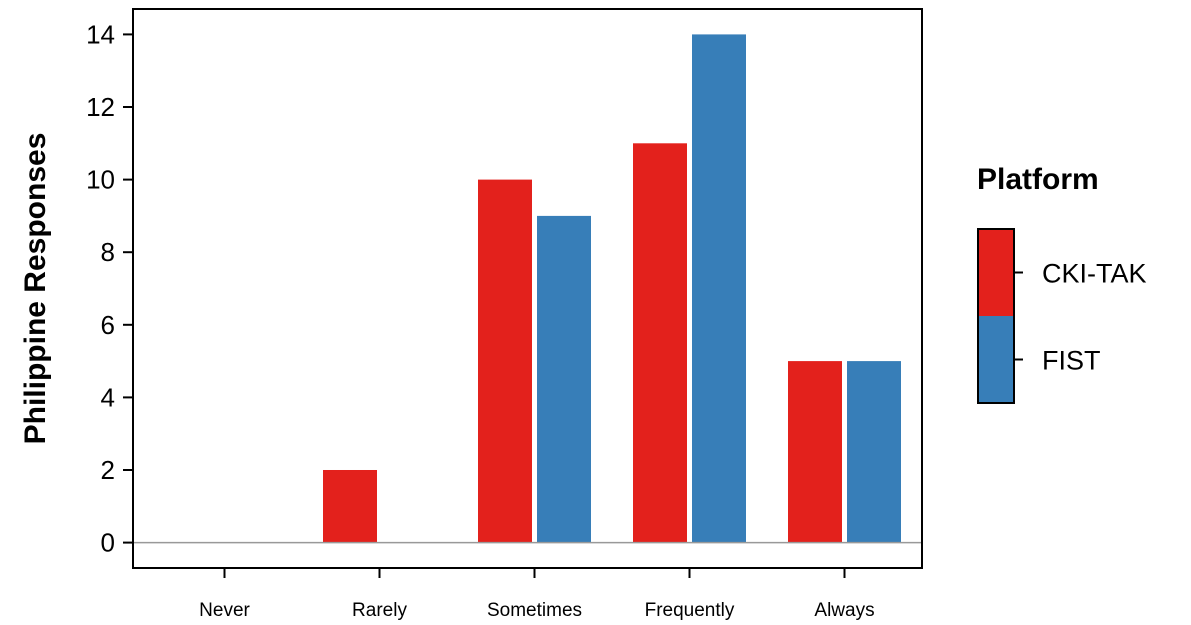  What do you see at coordinates (996, 272) in the screenshot?
I see `legend-swatch-cki-tak` at bounding box center [996, 272].